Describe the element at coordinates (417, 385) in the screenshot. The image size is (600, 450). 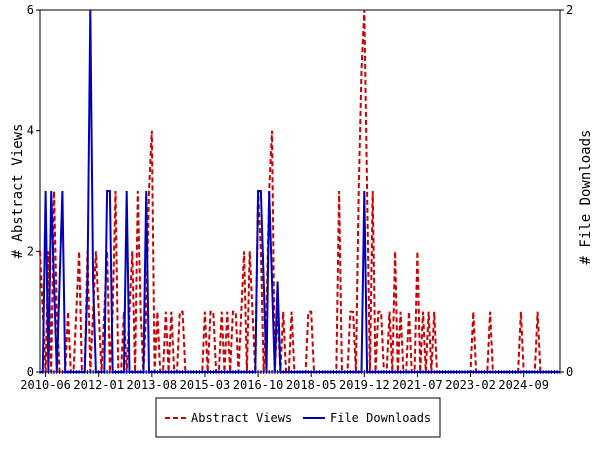
I see `x-axis-tick-label: 2021-07` at that location.